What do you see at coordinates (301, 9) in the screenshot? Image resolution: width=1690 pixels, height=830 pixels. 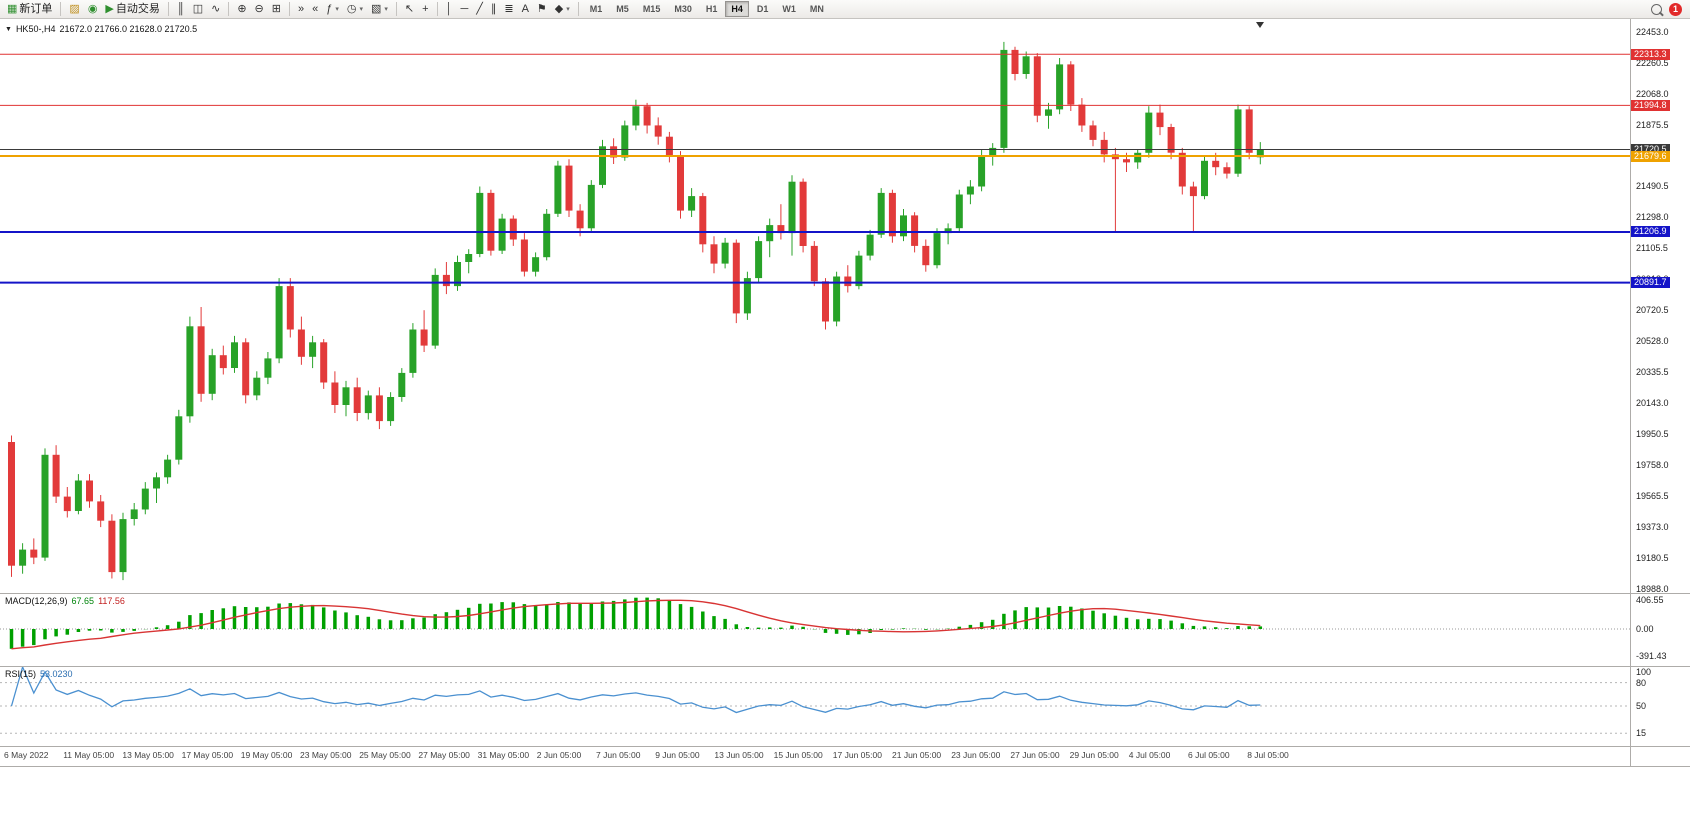 I see `auto-scroll-button: »` at bounding box center [301, 9].